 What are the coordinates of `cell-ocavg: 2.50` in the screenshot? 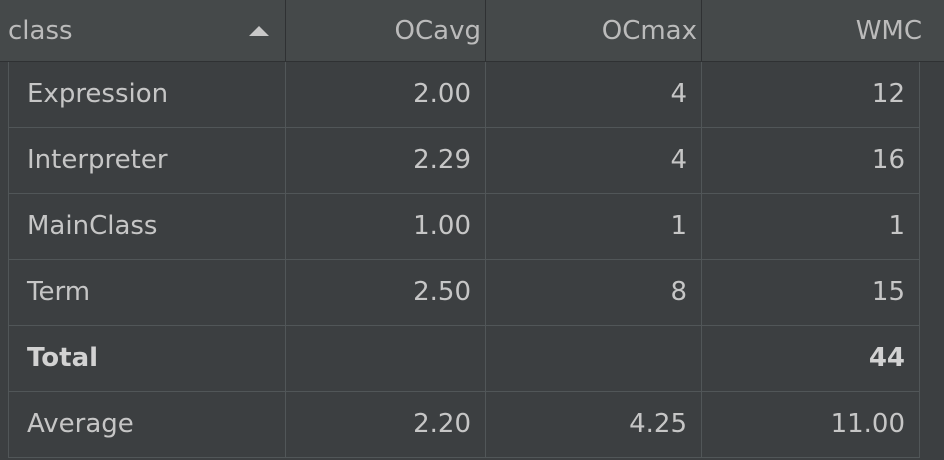 It's located at (386, 292).